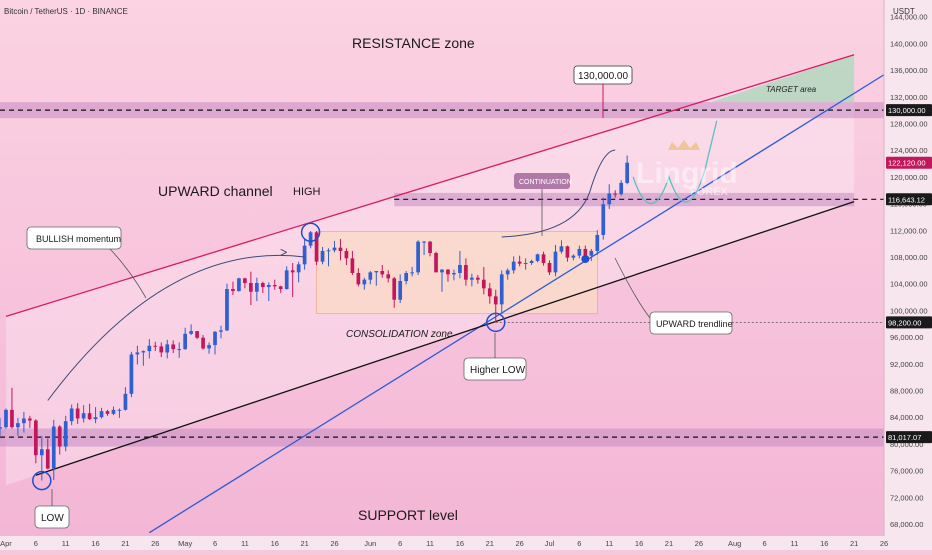  Describe the element at coordinates (909, 310) in the screenshot. I see `y-tick-label: 100,000.00` at that location.